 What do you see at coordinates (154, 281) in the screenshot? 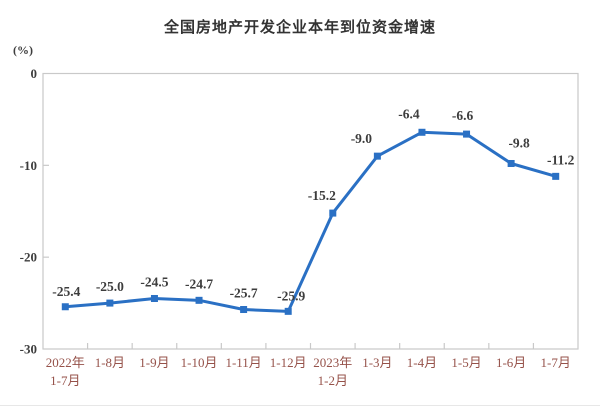
I see `data-point-label: -24.5` at bounding box center [154, 281].